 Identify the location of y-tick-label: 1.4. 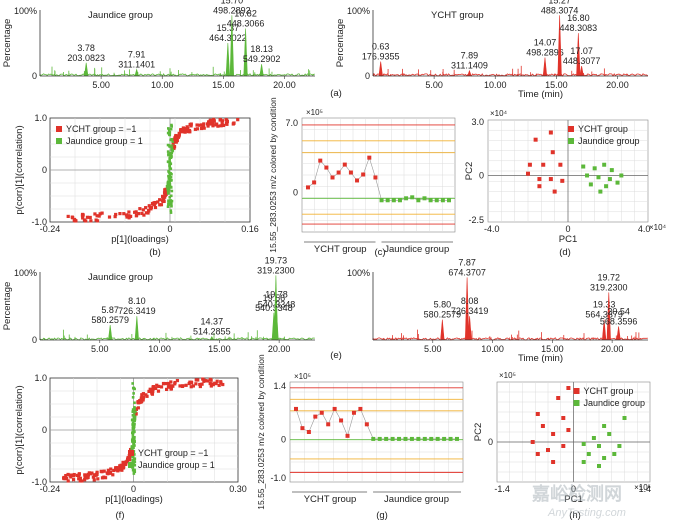
(279, 386).